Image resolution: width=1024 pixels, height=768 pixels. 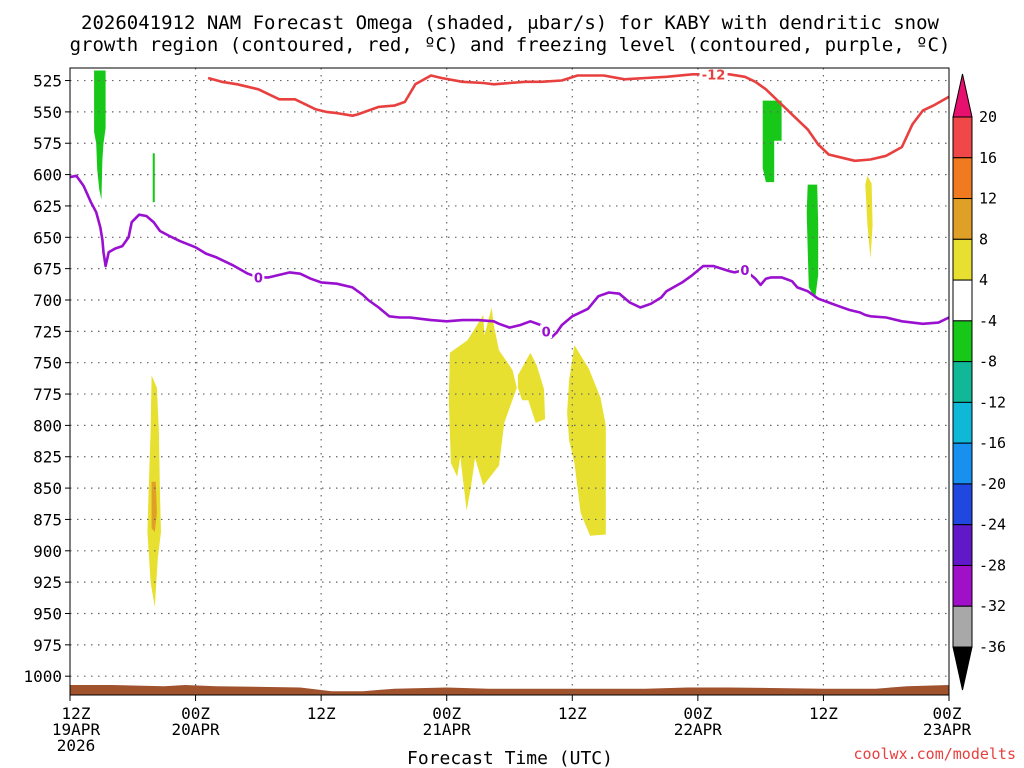 What do you see at coordinates (47, 613) in the screenshot?
I see `y-tick-label-950: 950` at bounding box center [47, 613].